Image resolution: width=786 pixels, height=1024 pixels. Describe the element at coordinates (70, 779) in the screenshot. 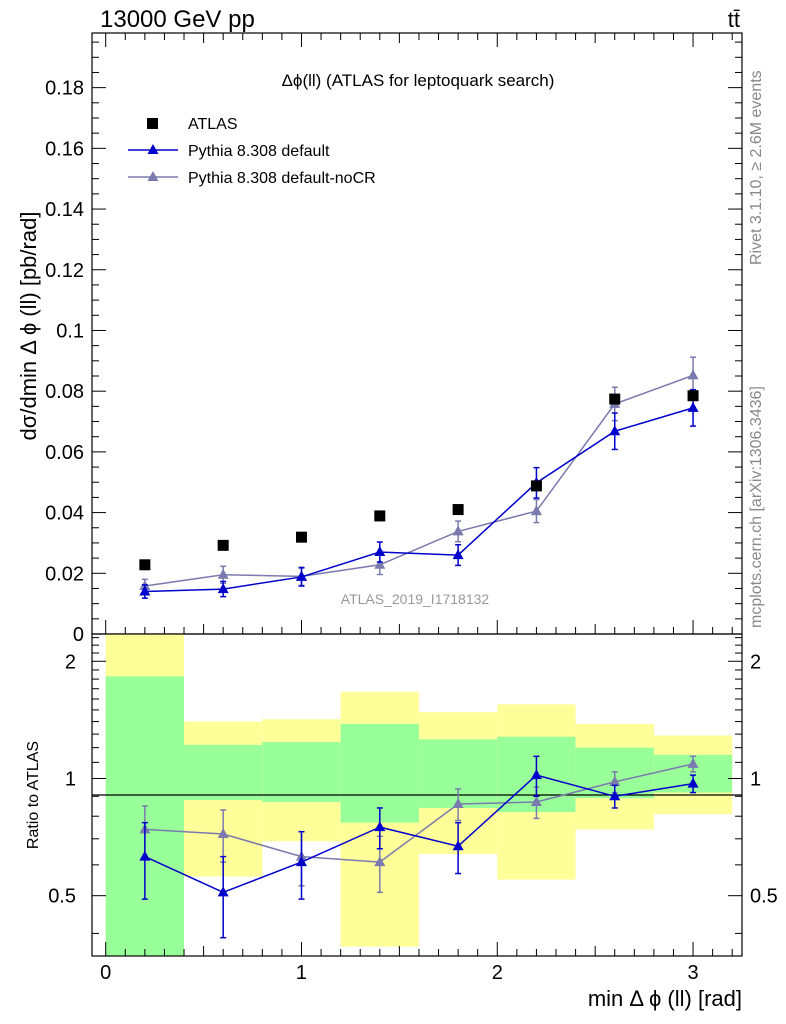

I see `ratio-y-tick-label: 1` at that location.